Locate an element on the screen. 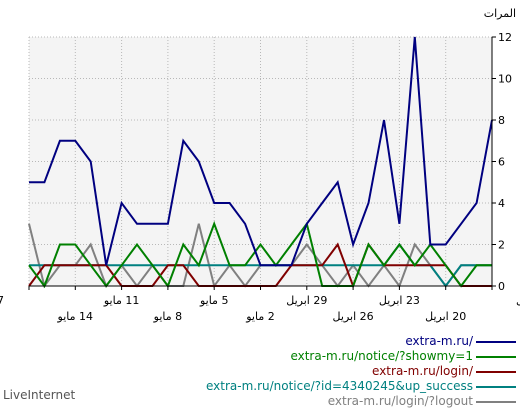  y-tick-label: 4 is located at coordinates (501, 203).